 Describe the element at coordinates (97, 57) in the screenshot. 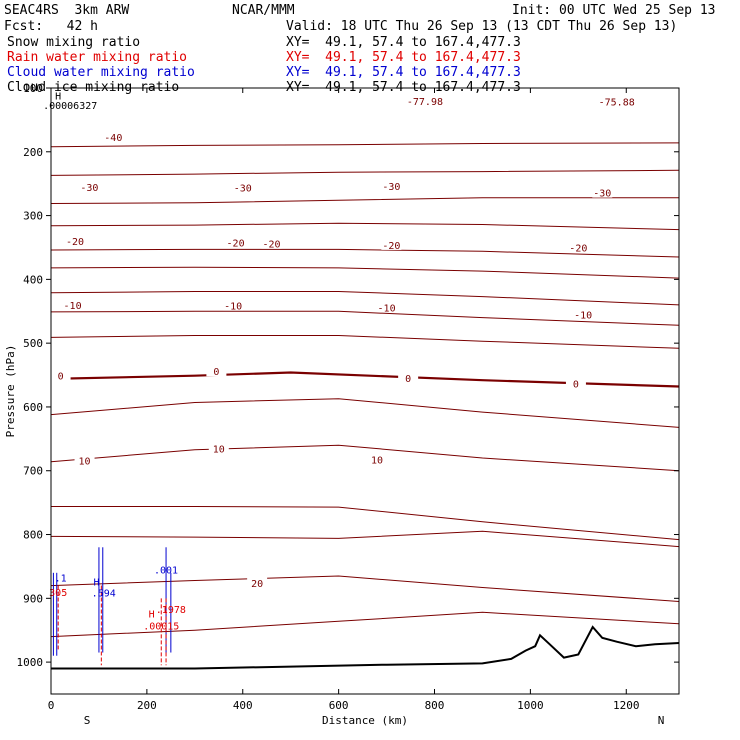

I see `field-rain-label: Rain water mixing ratio` at that location.